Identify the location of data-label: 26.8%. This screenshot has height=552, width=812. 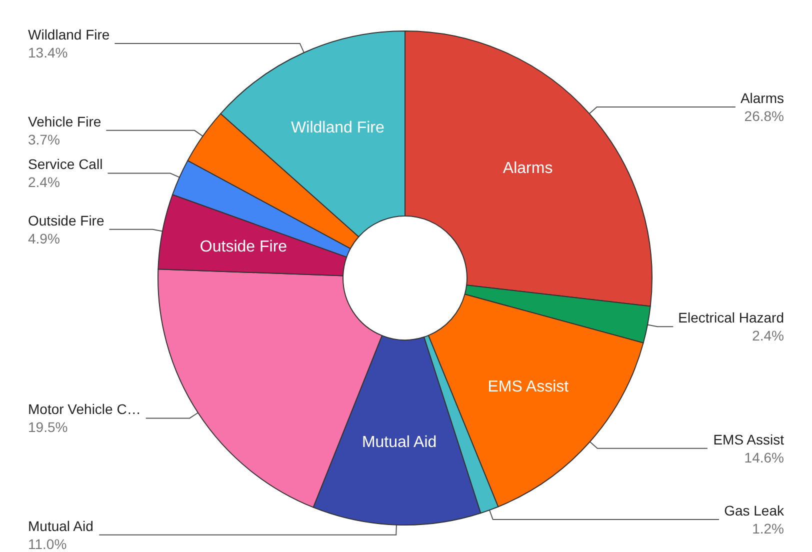
(764, 116).